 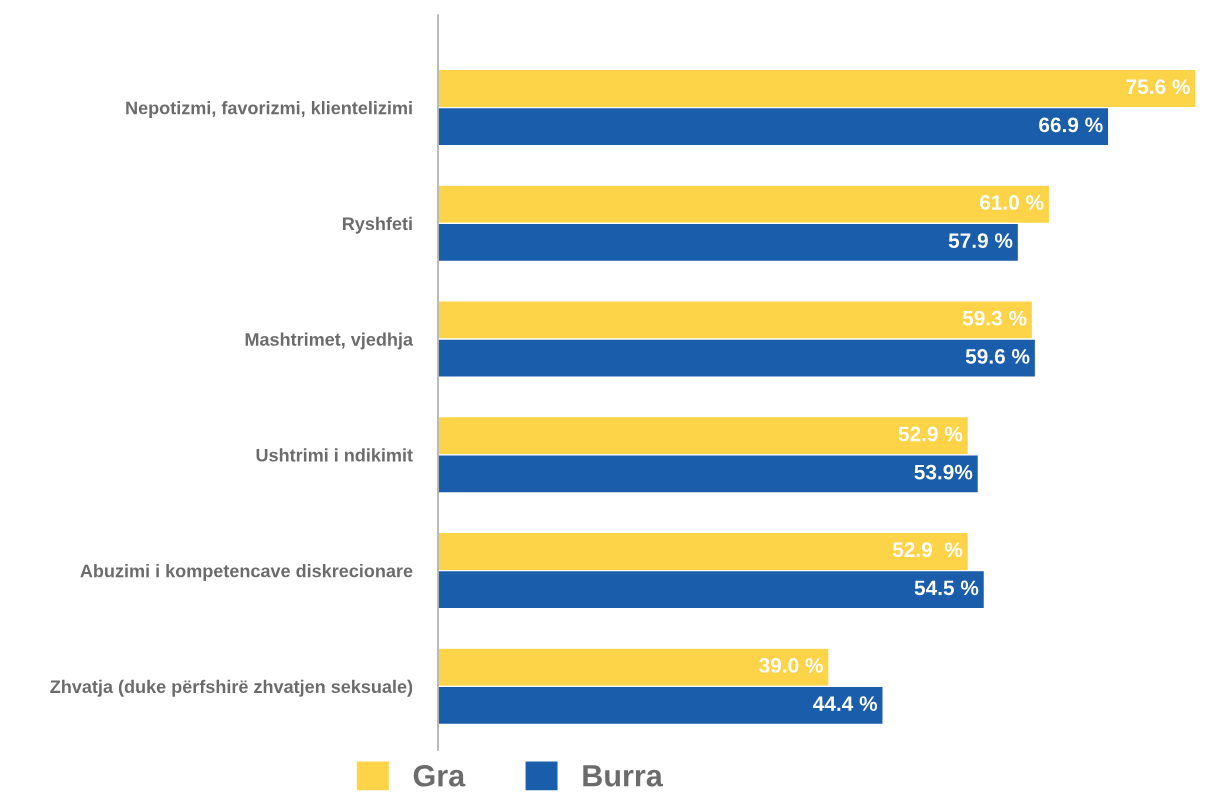 I want to click on y-tick-label: Abuzimi i kompetencave diskrecionare, so click(x=246, y=572).